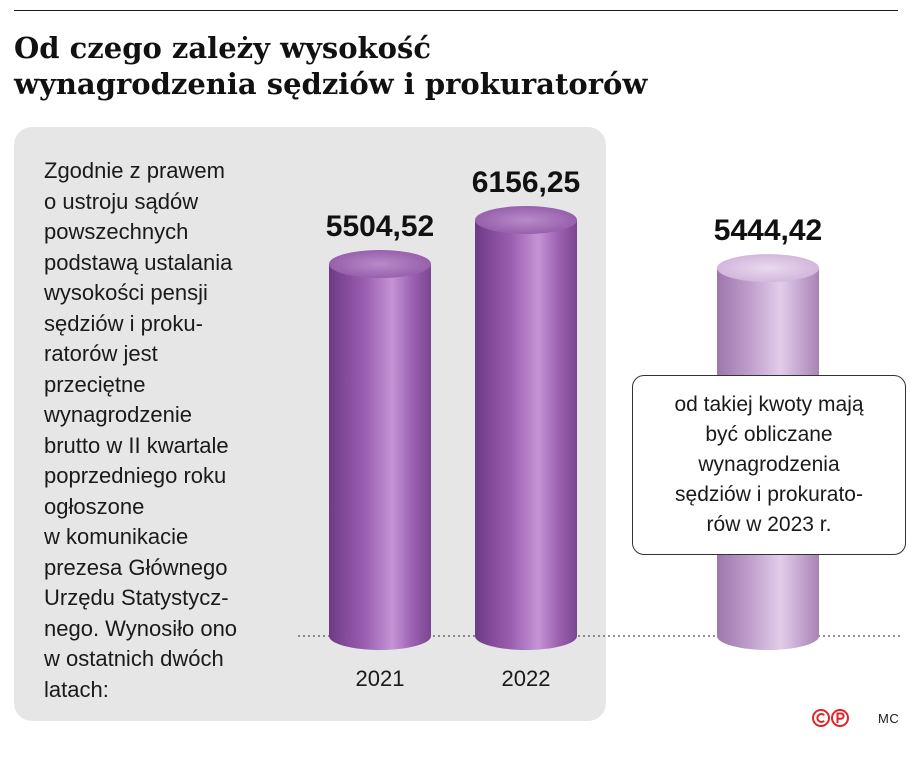  I want to click on description-line: w komunikacie, so click(116, 536).